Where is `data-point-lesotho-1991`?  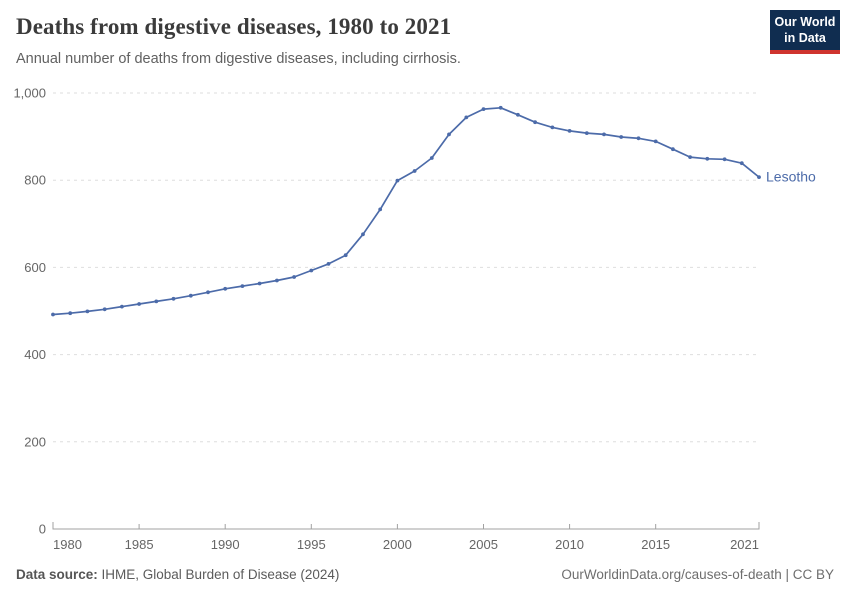
data-point-lesotho-1991 is located at coordinates (242, 286).